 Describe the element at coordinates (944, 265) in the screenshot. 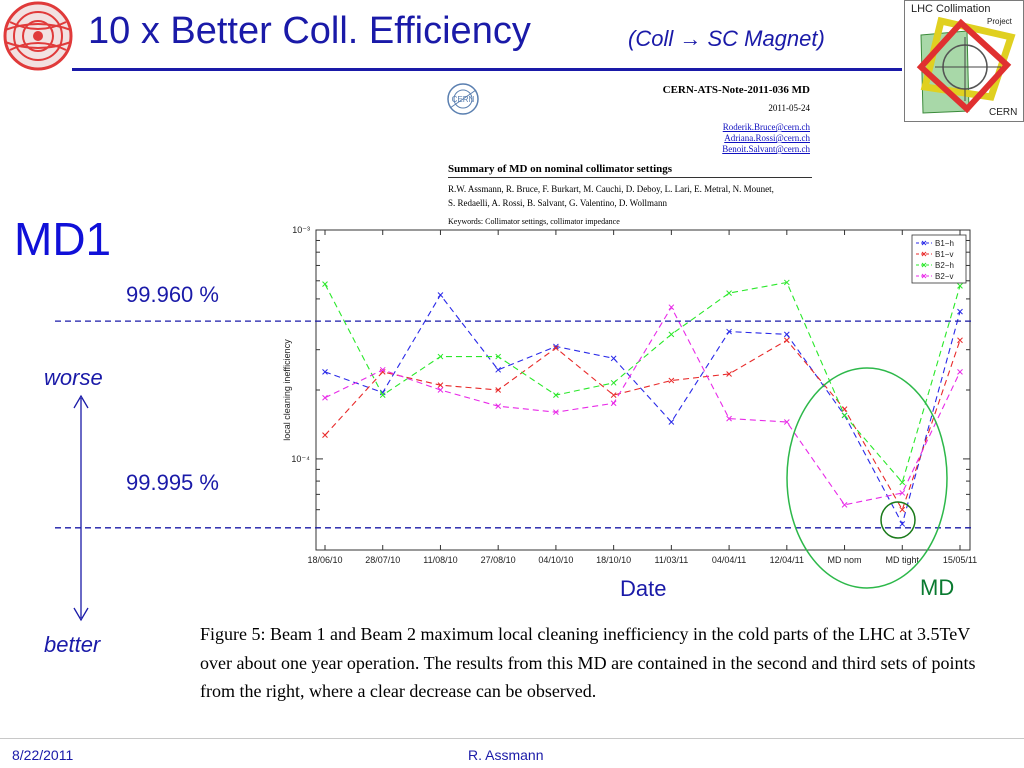

I see `legend-label: B2−h` at that location.